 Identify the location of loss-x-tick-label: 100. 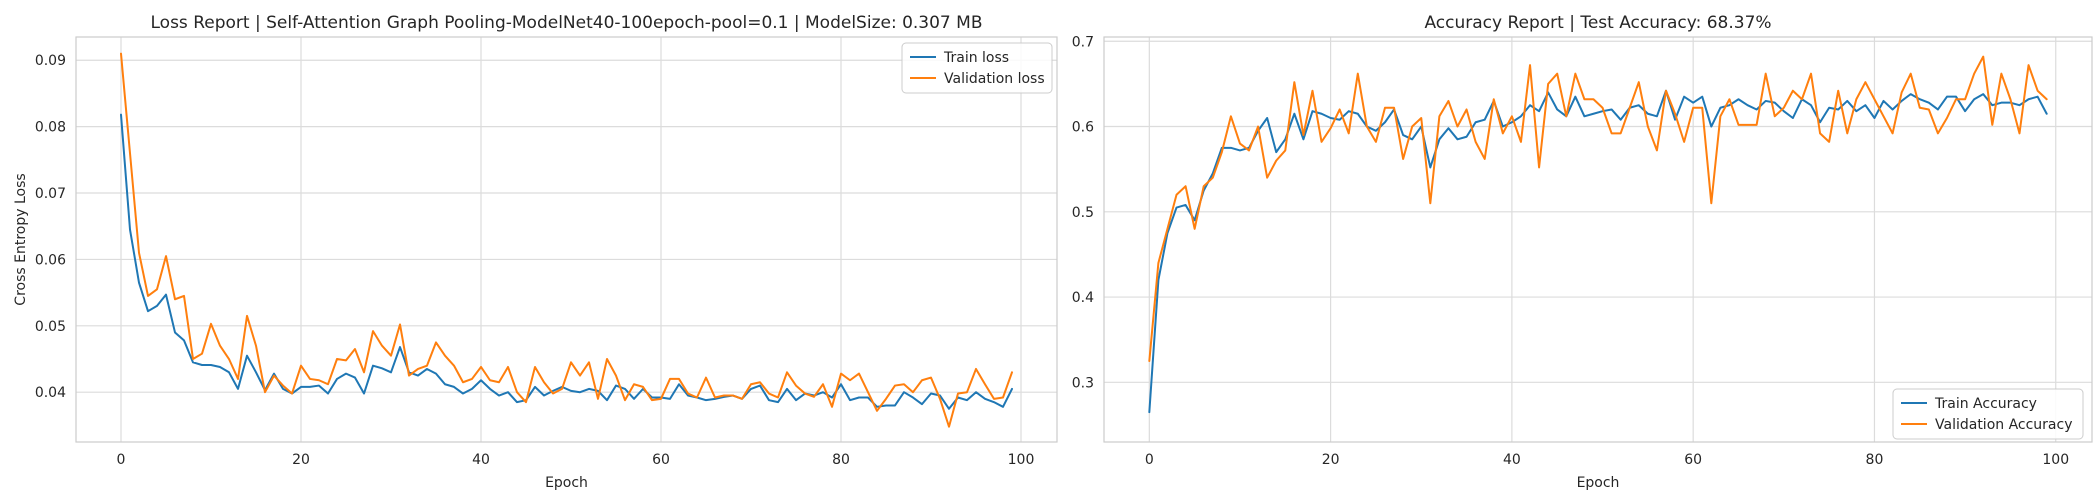
(1021, 460).